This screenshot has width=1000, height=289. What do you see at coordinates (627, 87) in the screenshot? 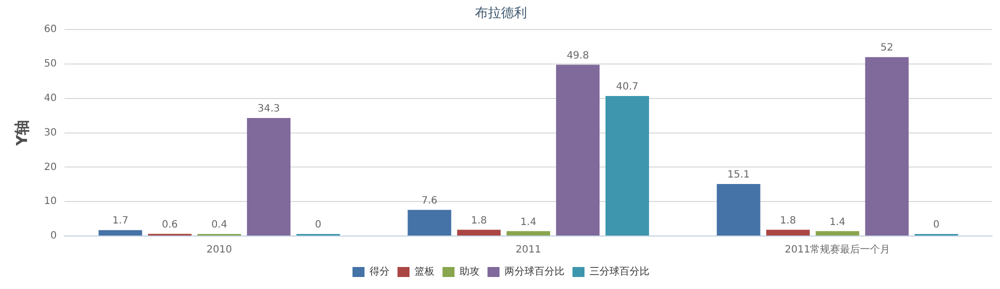
I see `data-label: 40.7` at bounding box center [627, 87].